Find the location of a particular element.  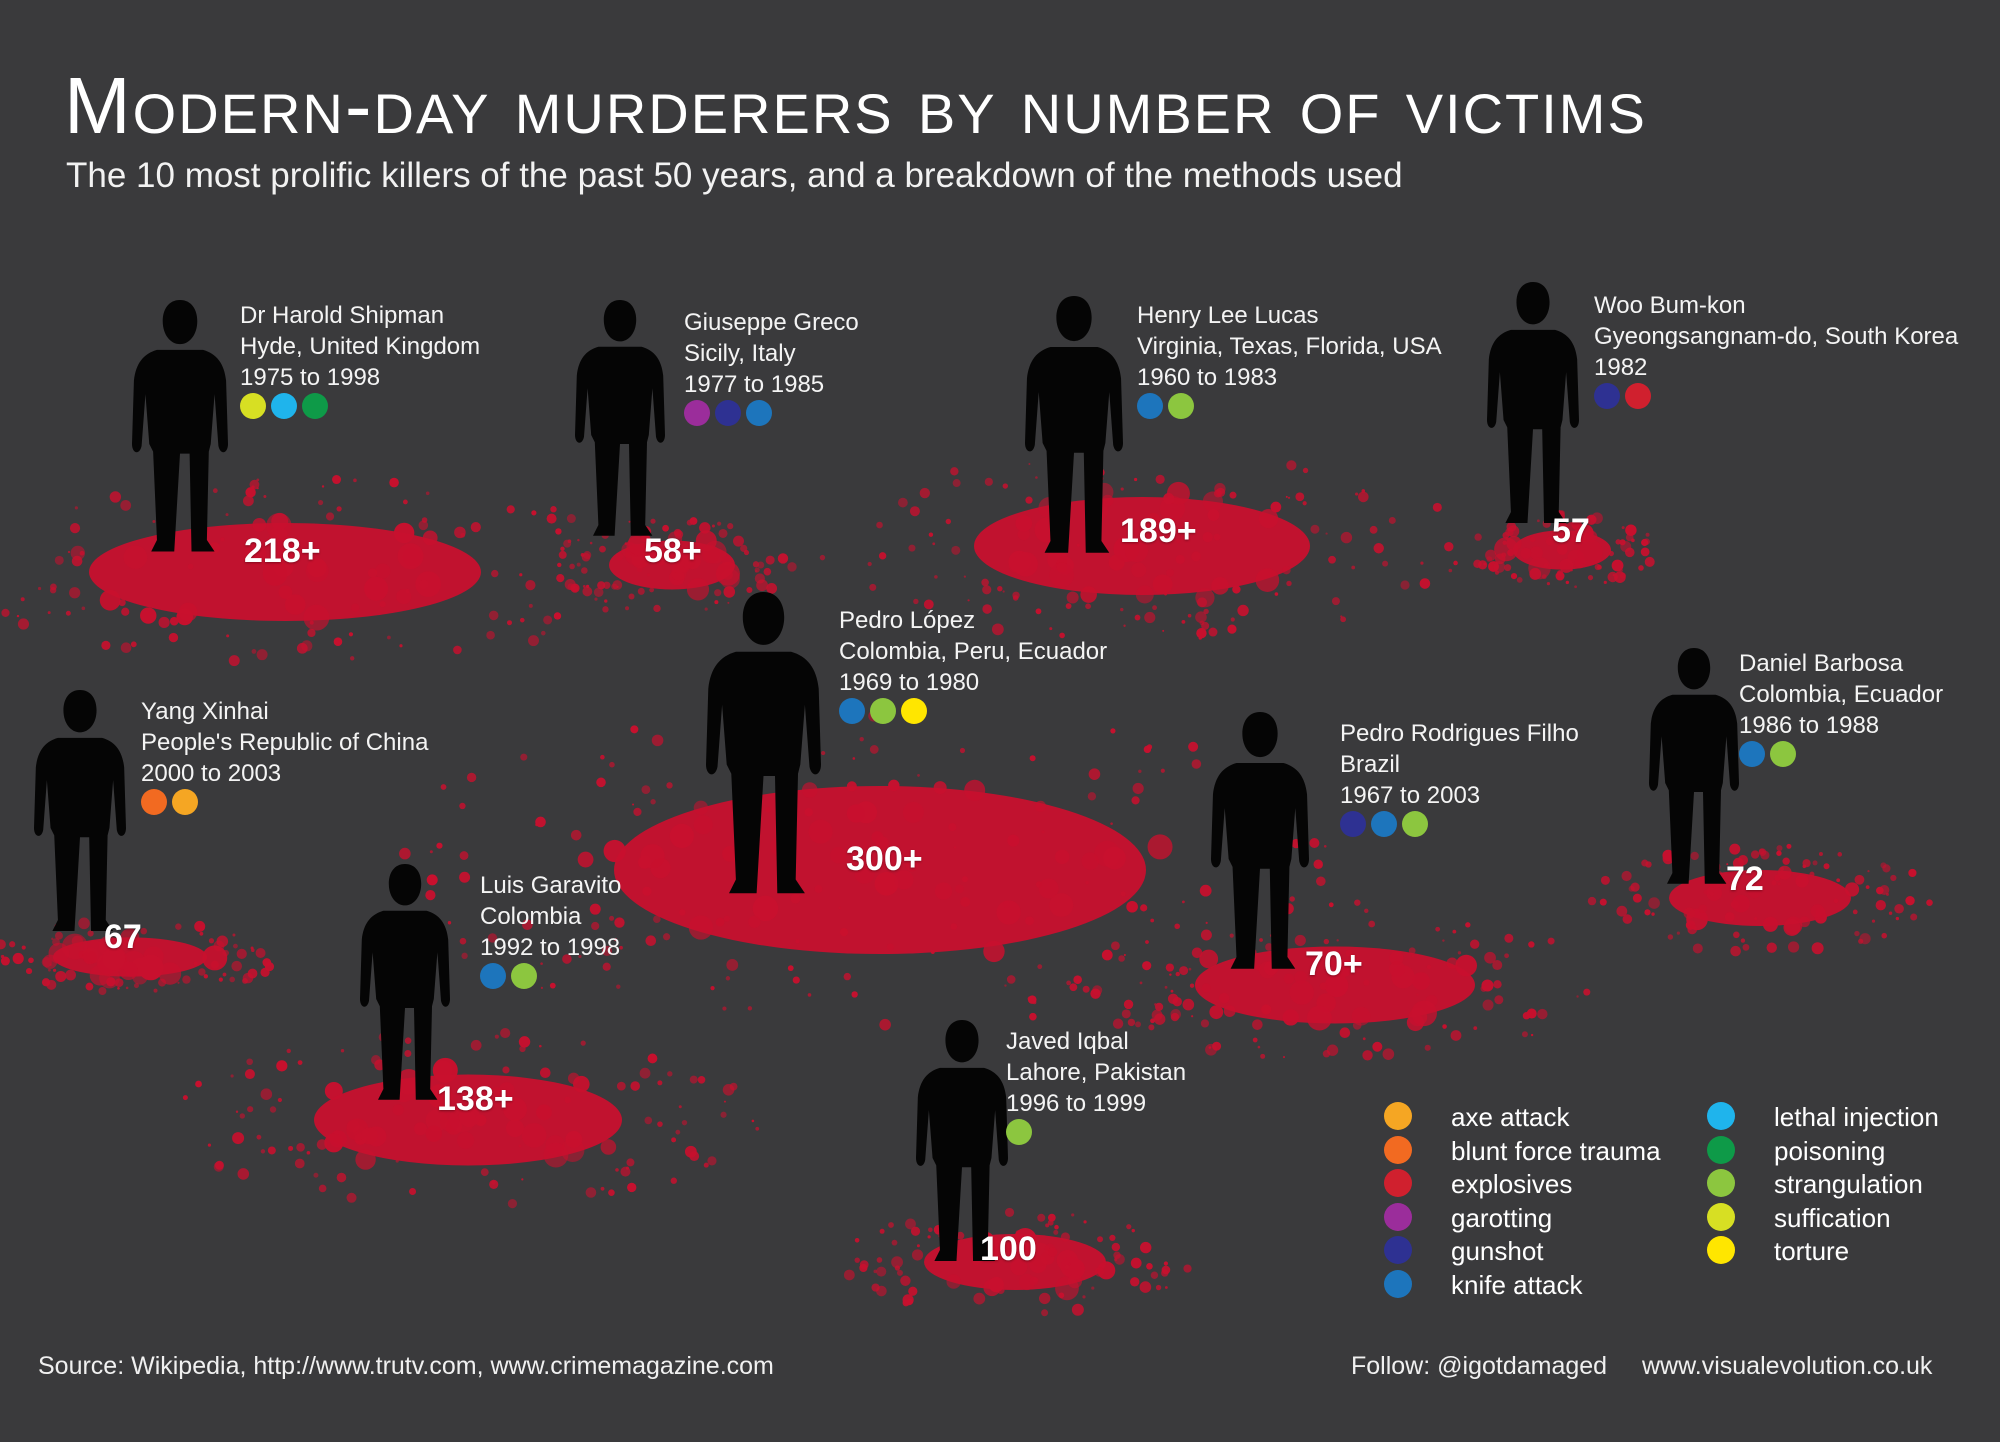

killer-name: Luis Garavito is located at coordinates (551, 885).